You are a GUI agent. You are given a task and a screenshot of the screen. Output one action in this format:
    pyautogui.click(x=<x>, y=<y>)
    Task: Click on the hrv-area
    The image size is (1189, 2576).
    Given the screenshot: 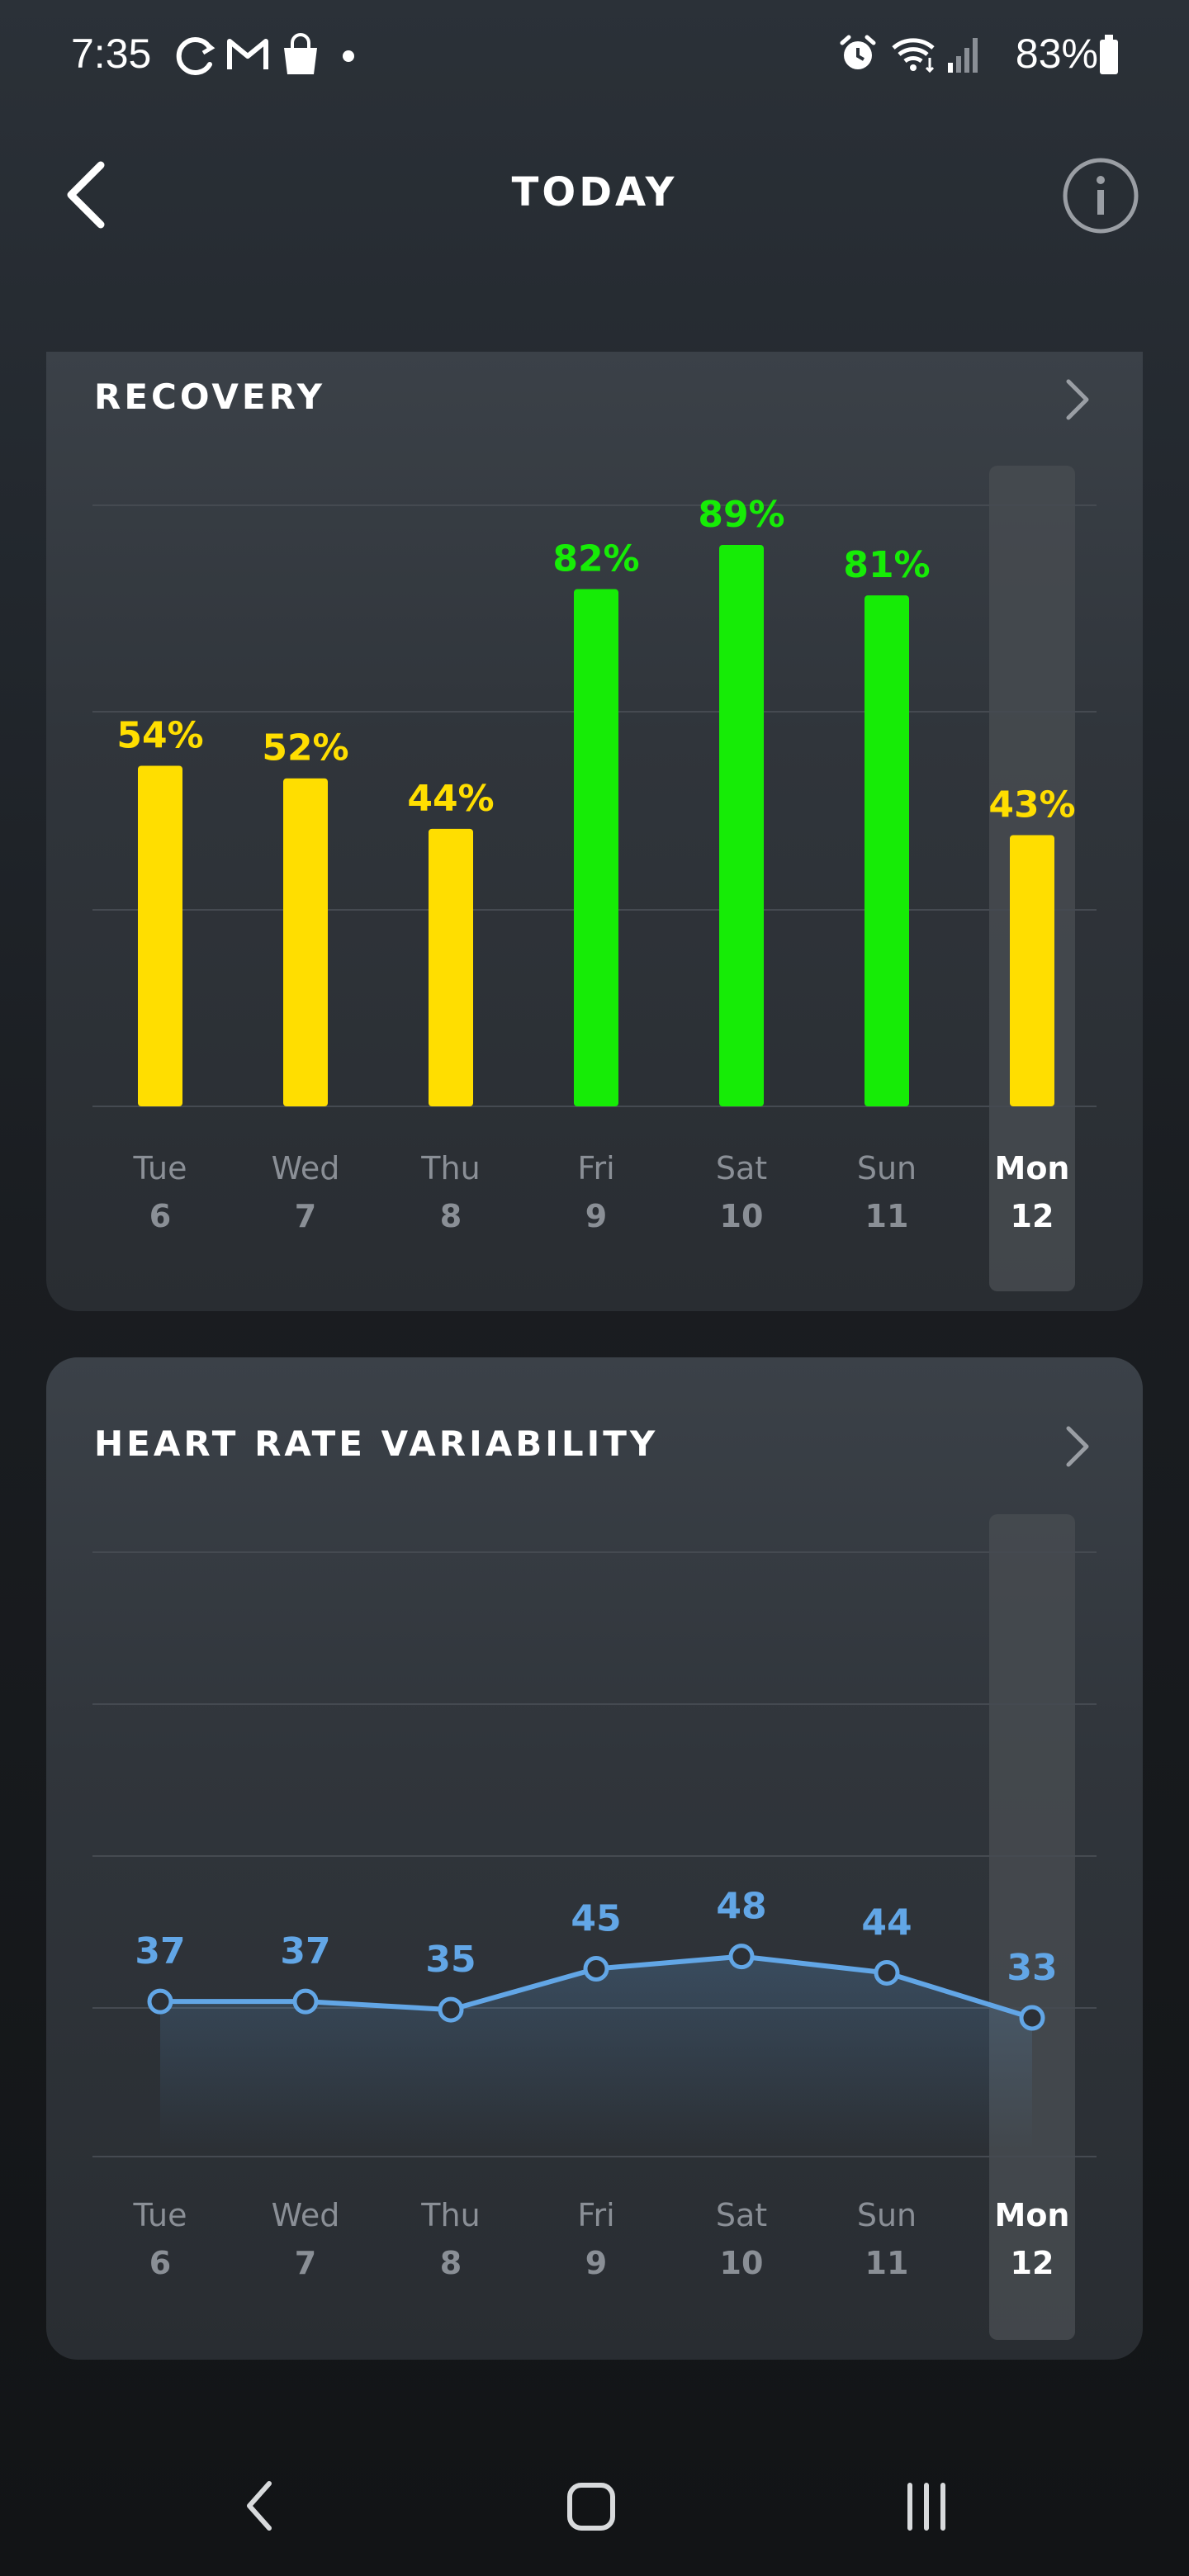 What is the action you would take?
    pyautogui.click(x=596, y=2053)
    